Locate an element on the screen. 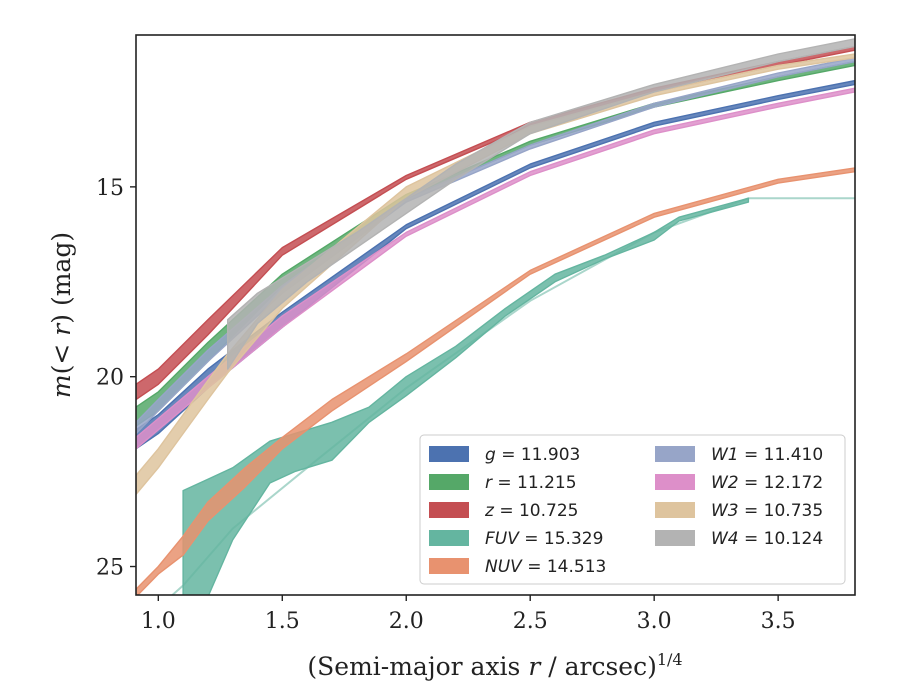  y-tick-label: 20 is located at coordinates (110, 378).